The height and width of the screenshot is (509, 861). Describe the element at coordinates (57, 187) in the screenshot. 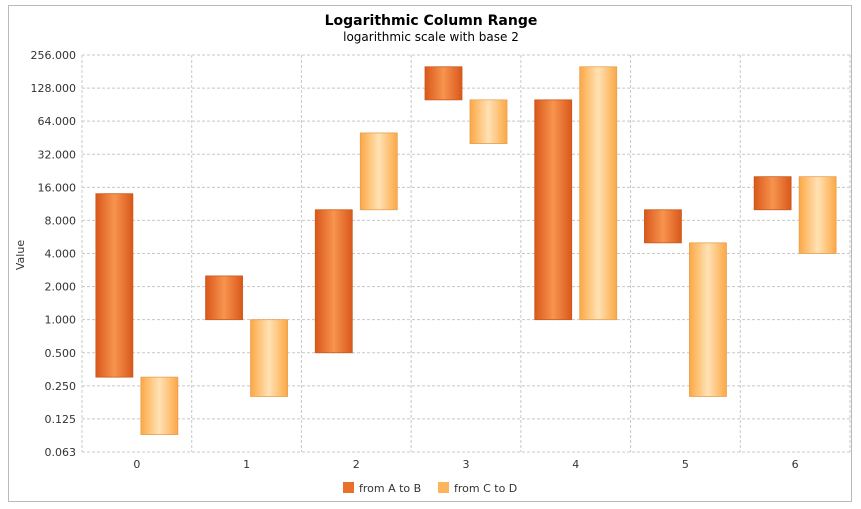

I see `y-tick-label: 16.000` at that location.